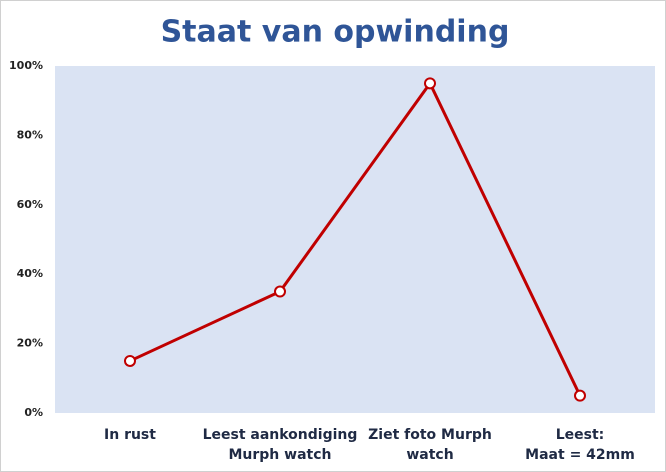 This screenshot has width=666, height=472. What do you see at coordinates (30, 204) in the screenshot?
I see `y-tick-label: 60%` at bounding box center [30, 204].